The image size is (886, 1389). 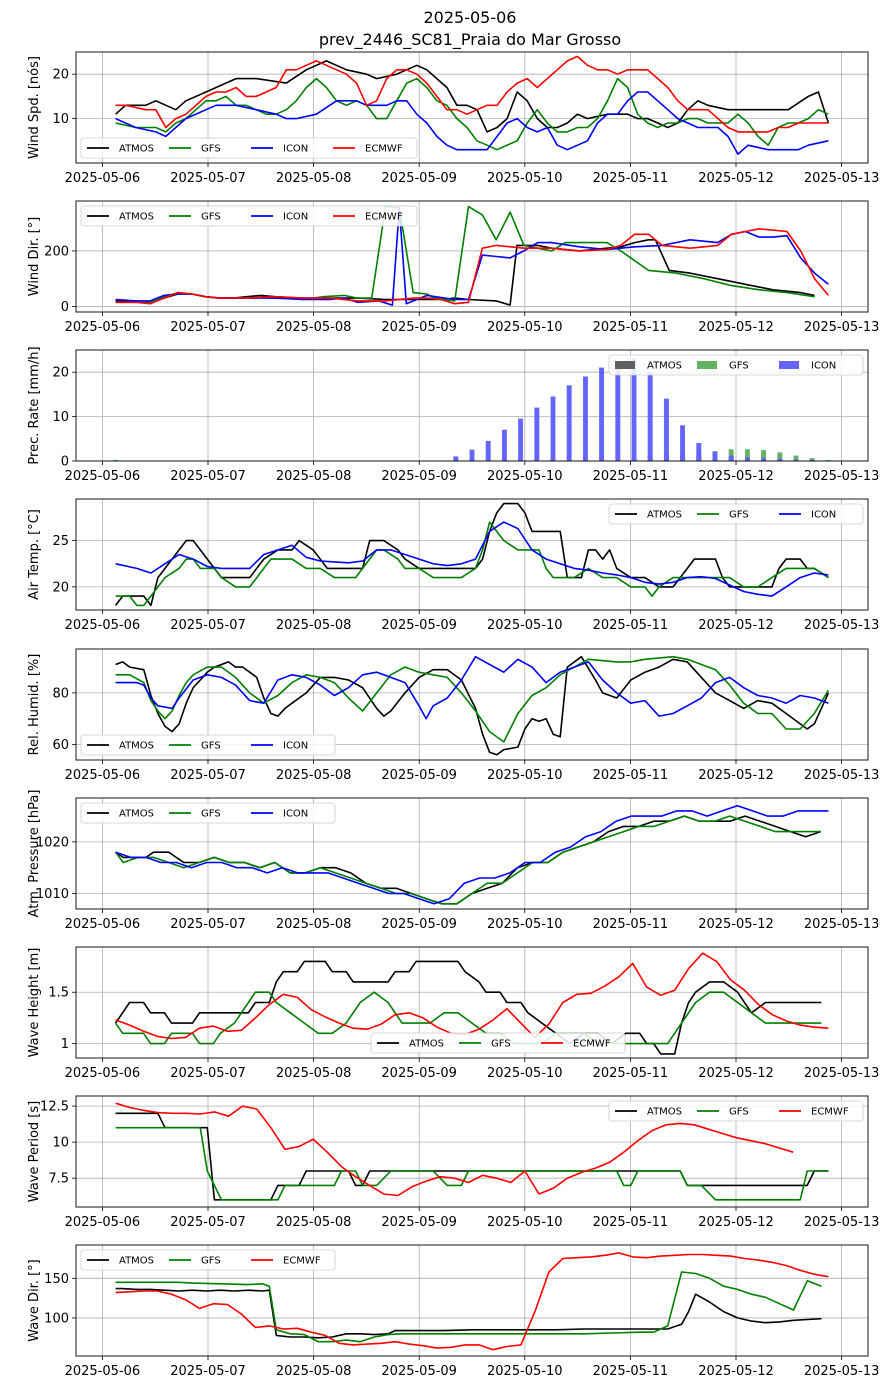 What do you see at coordinates (470, 17) in the screenshot?
I see `figure-title-line1: 2025-05-06` at bounding box center [470, 17].